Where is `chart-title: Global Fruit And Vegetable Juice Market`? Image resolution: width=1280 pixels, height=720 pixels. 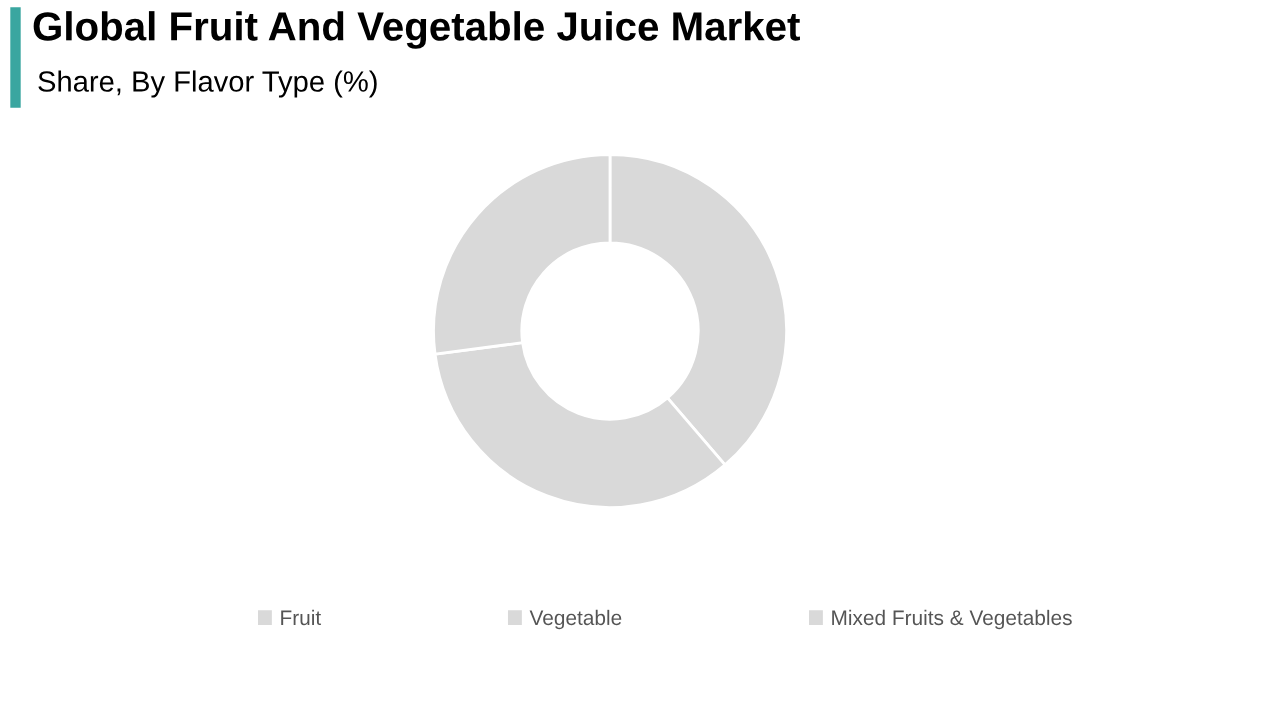 chart-title: Global Fruit And Vegetable Juice Market is located at coordinates (416, 30).